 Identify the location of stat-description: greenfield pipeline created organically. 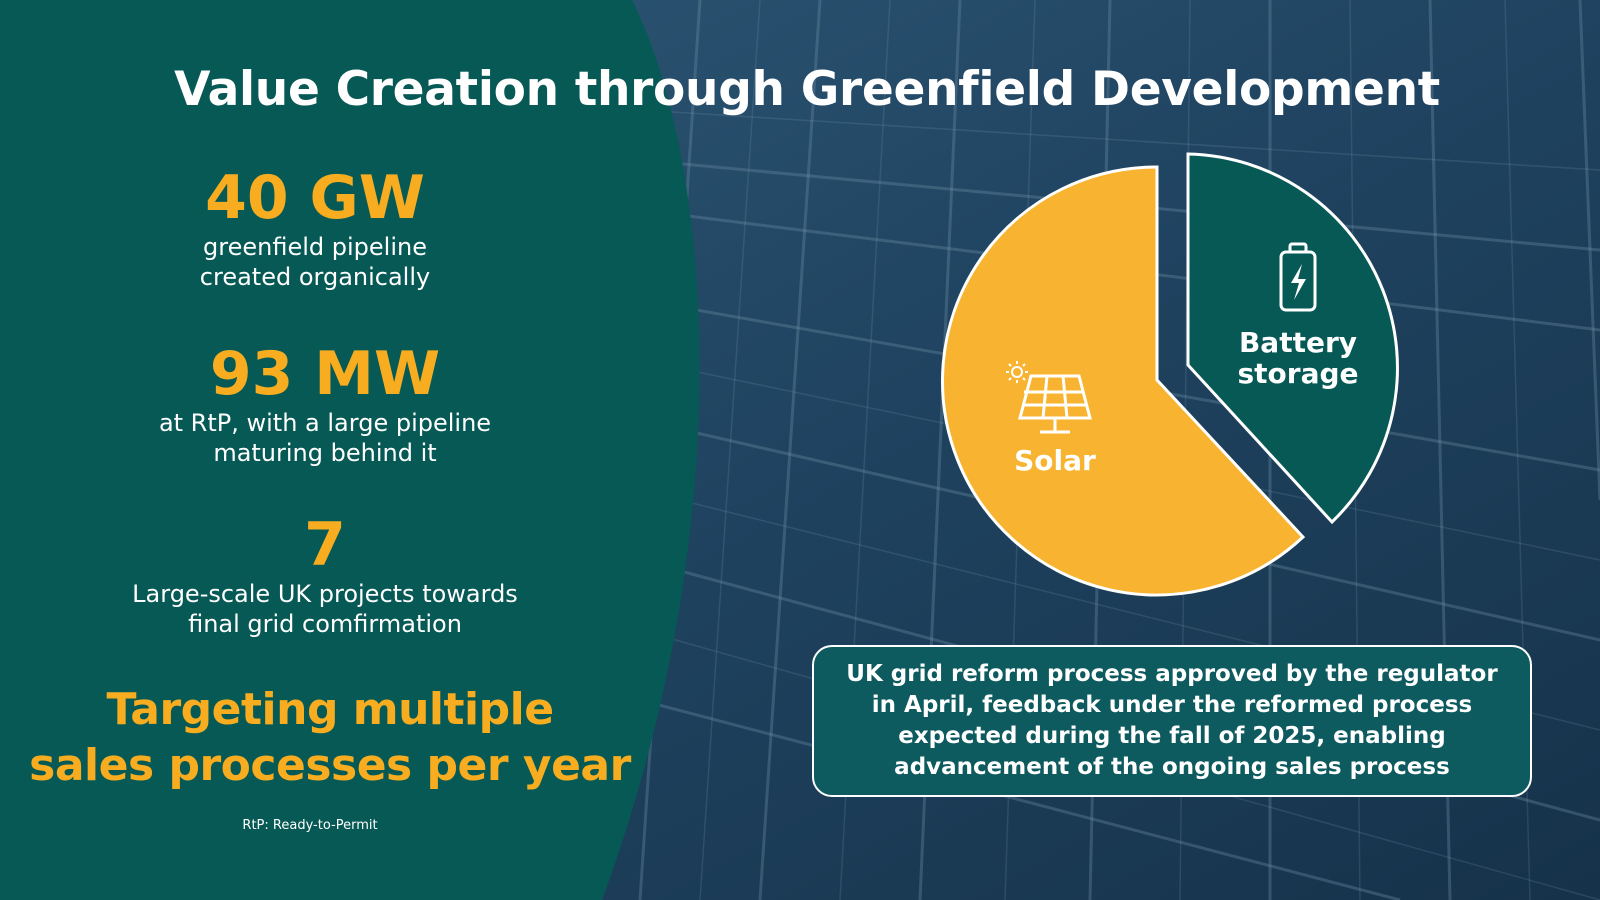
(315, 262).